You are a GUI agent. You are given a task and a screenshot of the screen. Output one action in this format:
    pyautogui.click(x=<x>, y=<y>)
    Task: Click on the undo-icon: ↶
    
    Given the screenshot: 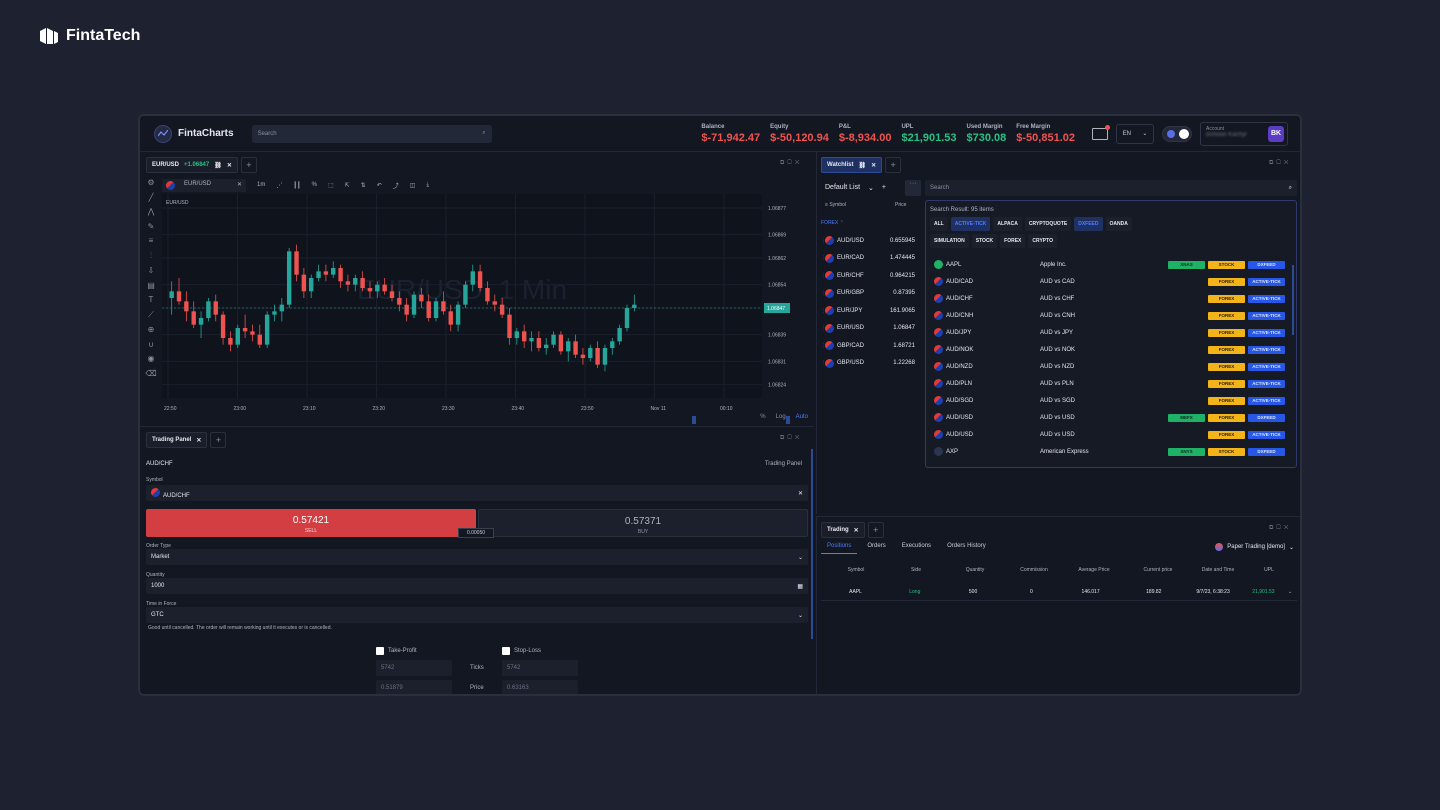 What is the action you would take?
    pyautogui.click(x=379, y=185)
    